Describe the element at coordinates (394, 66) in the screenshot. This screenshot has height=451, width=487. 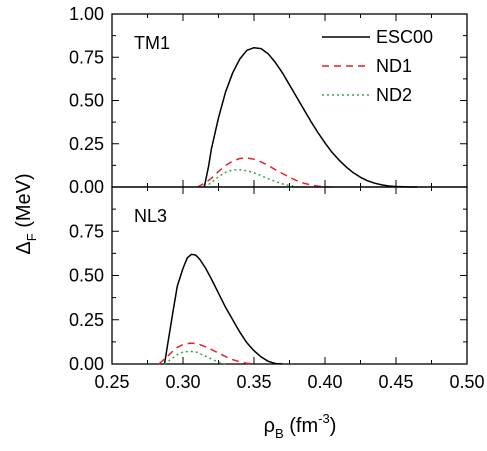
I see `legend-label-nd1: ND1` at that location.